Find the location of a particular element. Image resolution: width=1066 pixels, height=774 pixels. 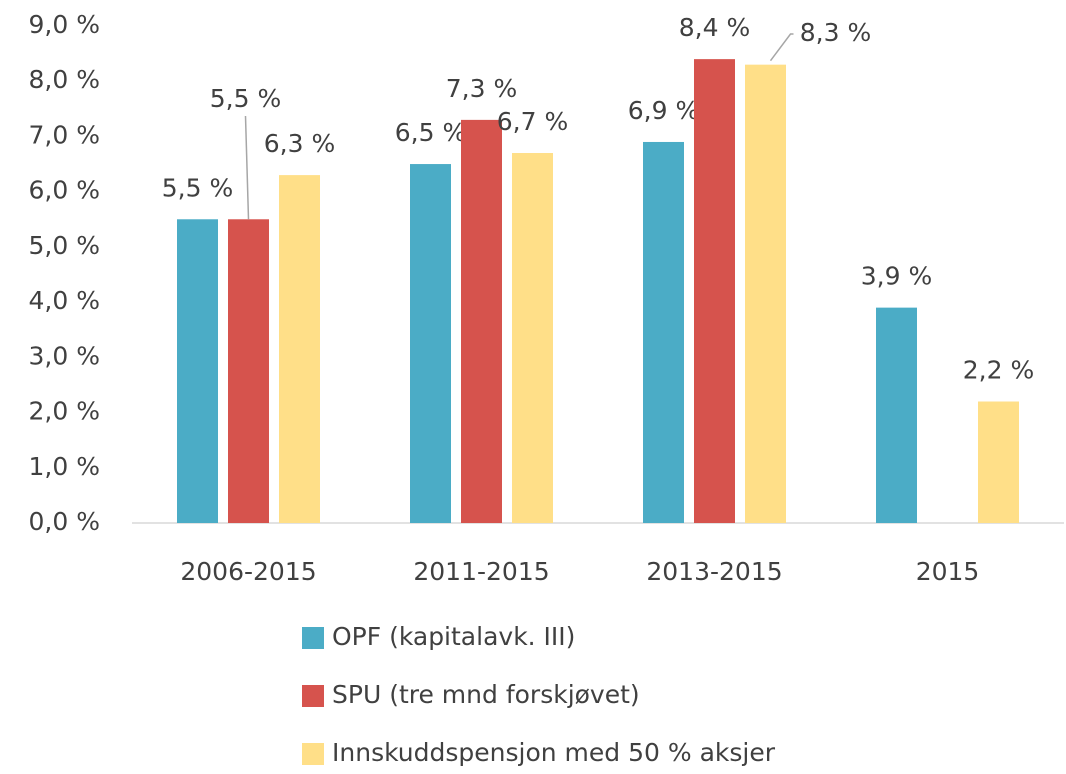

y-tick-label: 7,0 % is located at coordinates (64, 134).